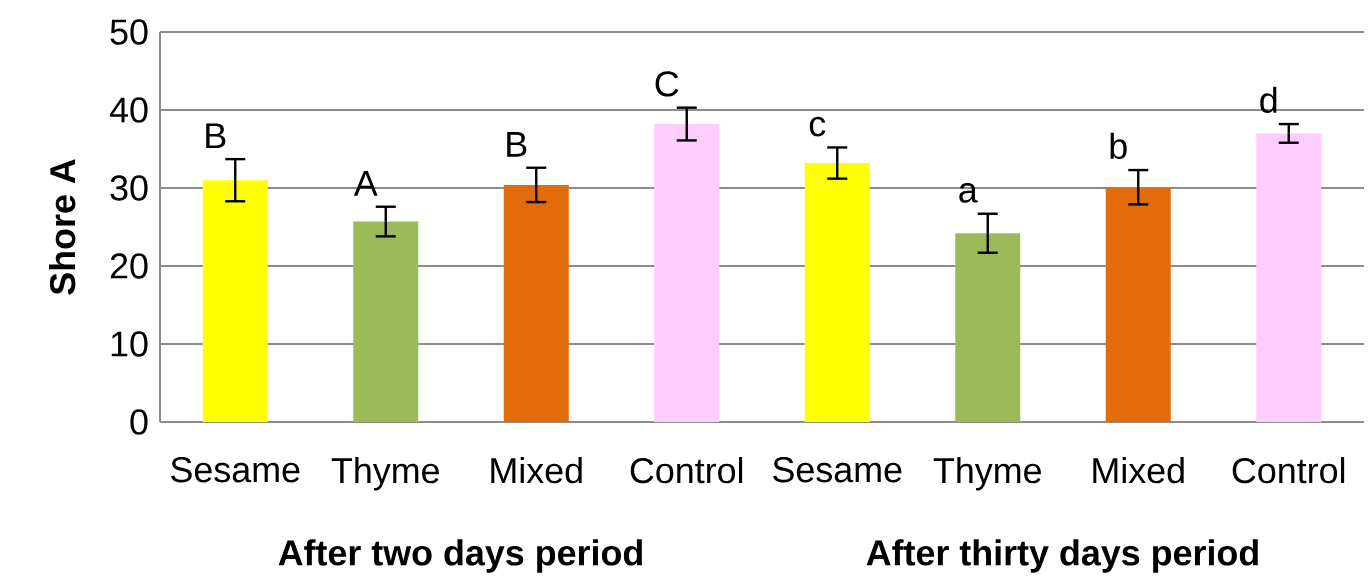  What do you see at coordinates (1118, 146) in the screenshot?
I see `data-label: b` at bounding box center [1118, 146].